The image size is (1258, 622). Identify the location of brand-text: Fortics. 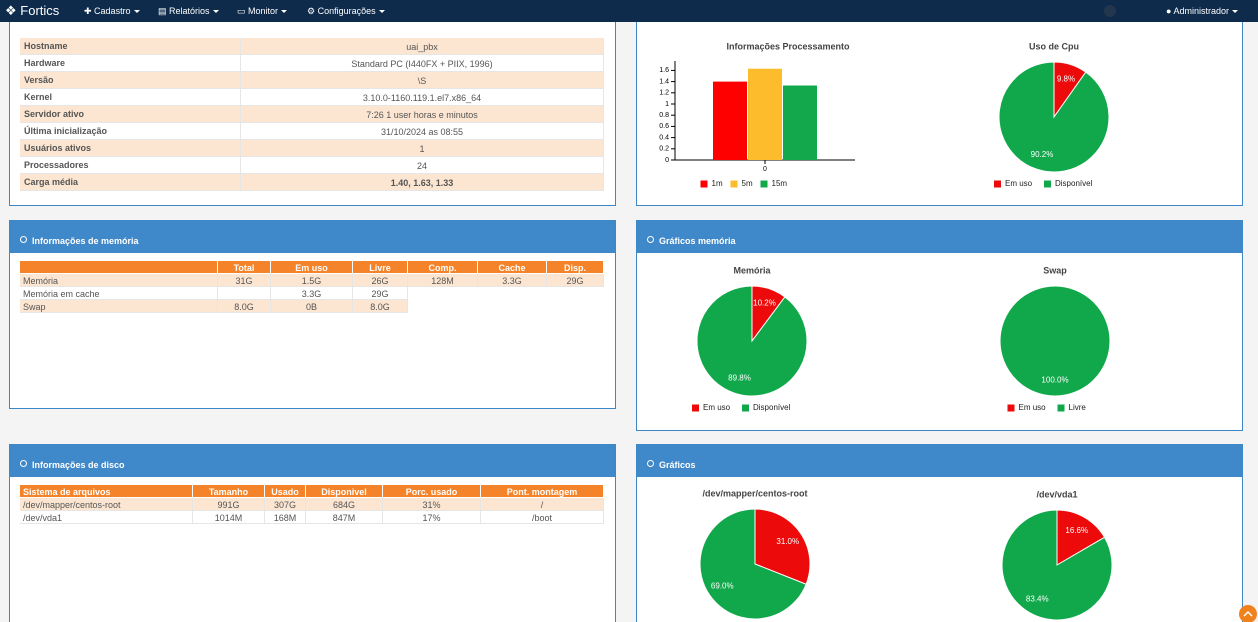
(40, 10).